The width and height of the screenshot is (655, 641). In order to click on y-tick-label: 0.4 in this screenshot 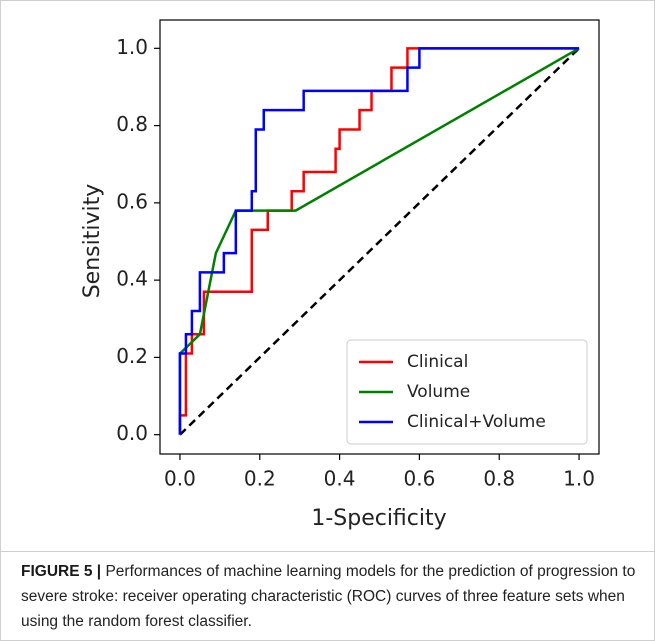, I will do `click(132, 279)`.